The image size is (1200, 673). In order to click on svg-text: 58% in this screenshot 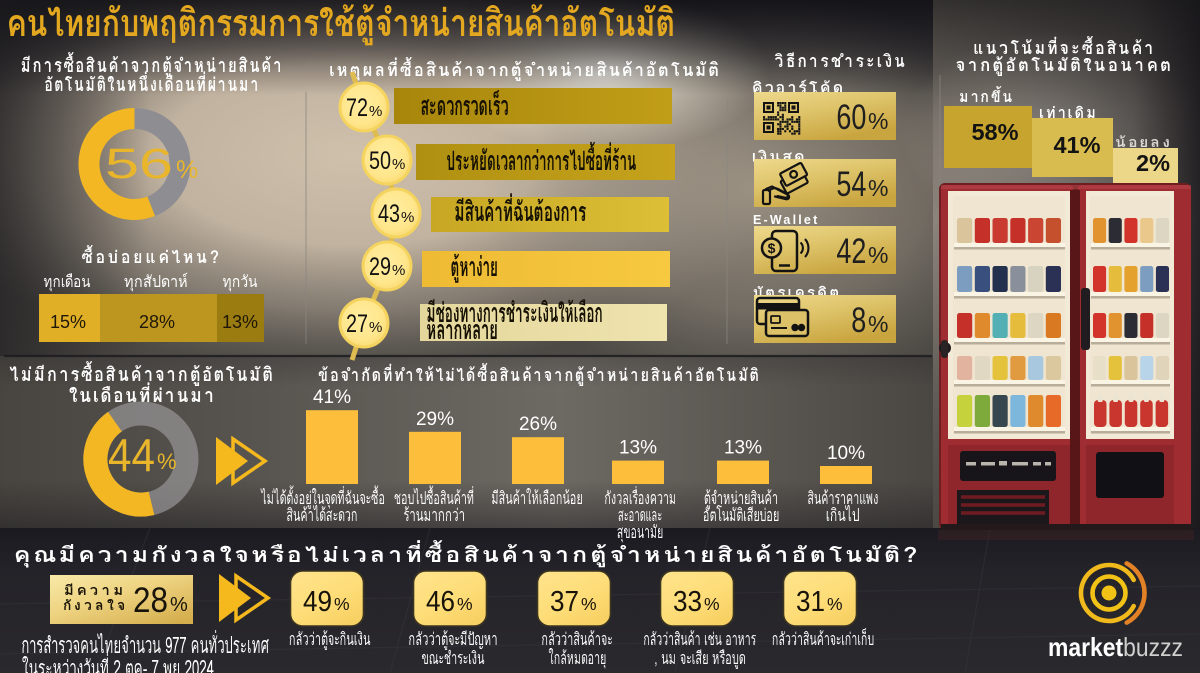, I will do `click(994, 132)`.